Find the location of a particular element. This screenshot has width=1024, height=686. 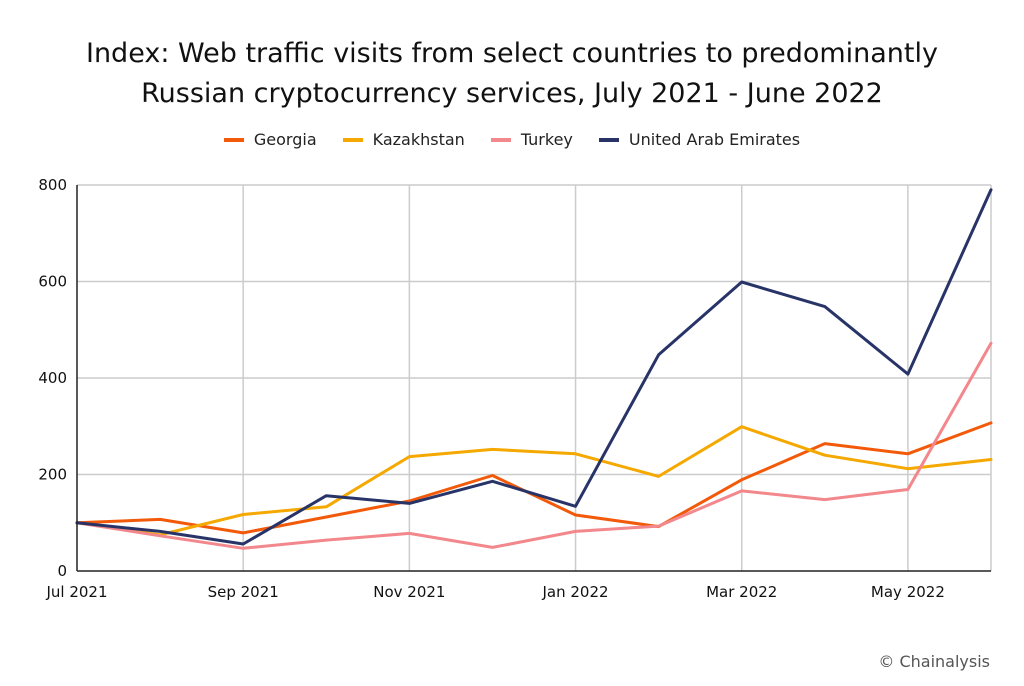

legend-item-turkey: Turkey is located at coordinates (531, 139).